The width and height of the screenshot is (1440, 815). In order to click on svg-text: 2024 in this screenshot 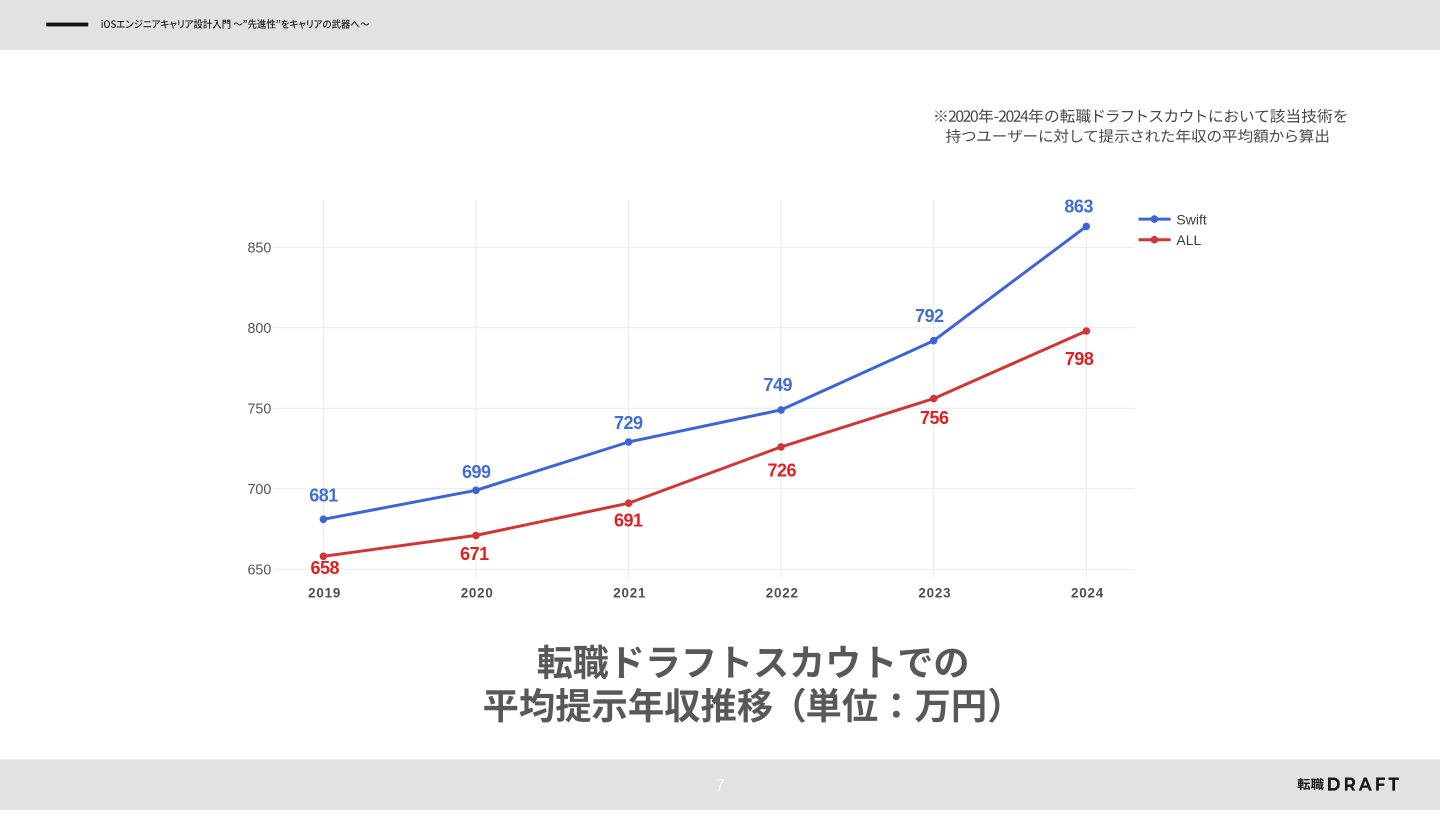, I will do `click(1087, 592)`.